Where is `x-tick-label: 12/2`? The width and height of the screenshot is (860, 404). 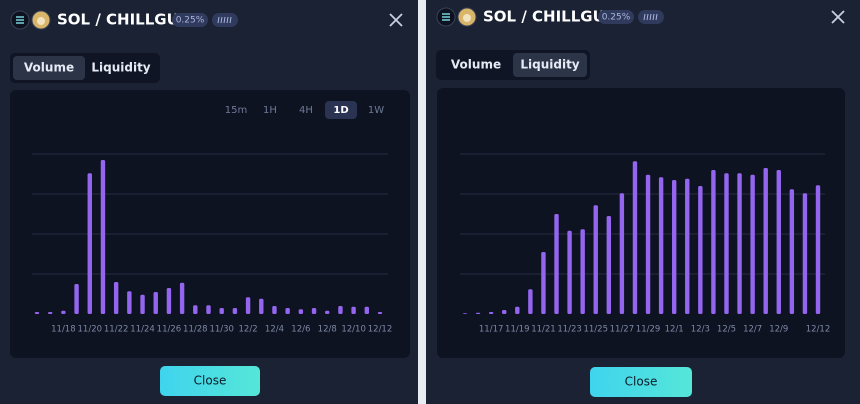 x-tick-label: 12/2 is located at coordinates (248, 330).